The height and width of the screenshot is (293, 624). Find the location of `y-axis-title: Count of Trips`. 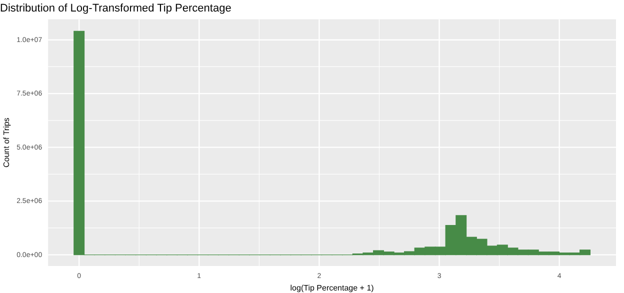

y-axis-title: Count of Trips is located at coordinates (7, 143).